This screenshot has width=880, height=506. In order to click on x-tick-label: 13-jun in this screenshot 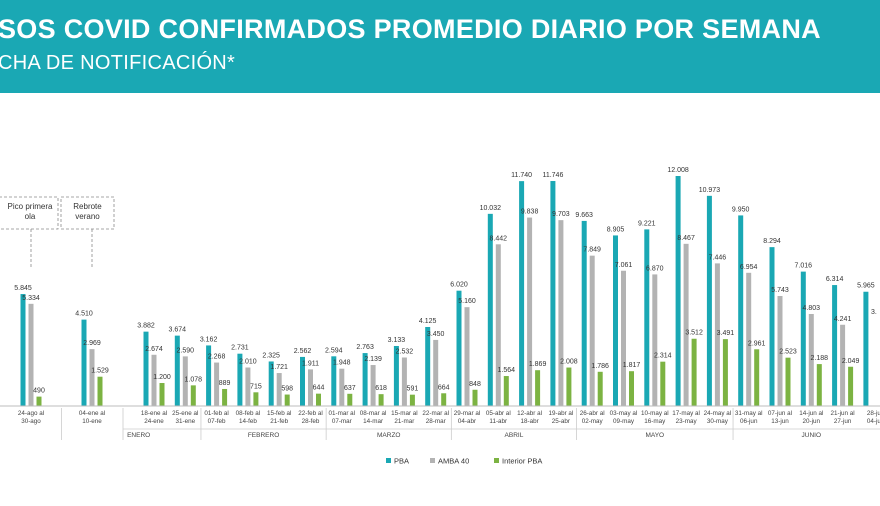, I will do `click(780, 421)`.